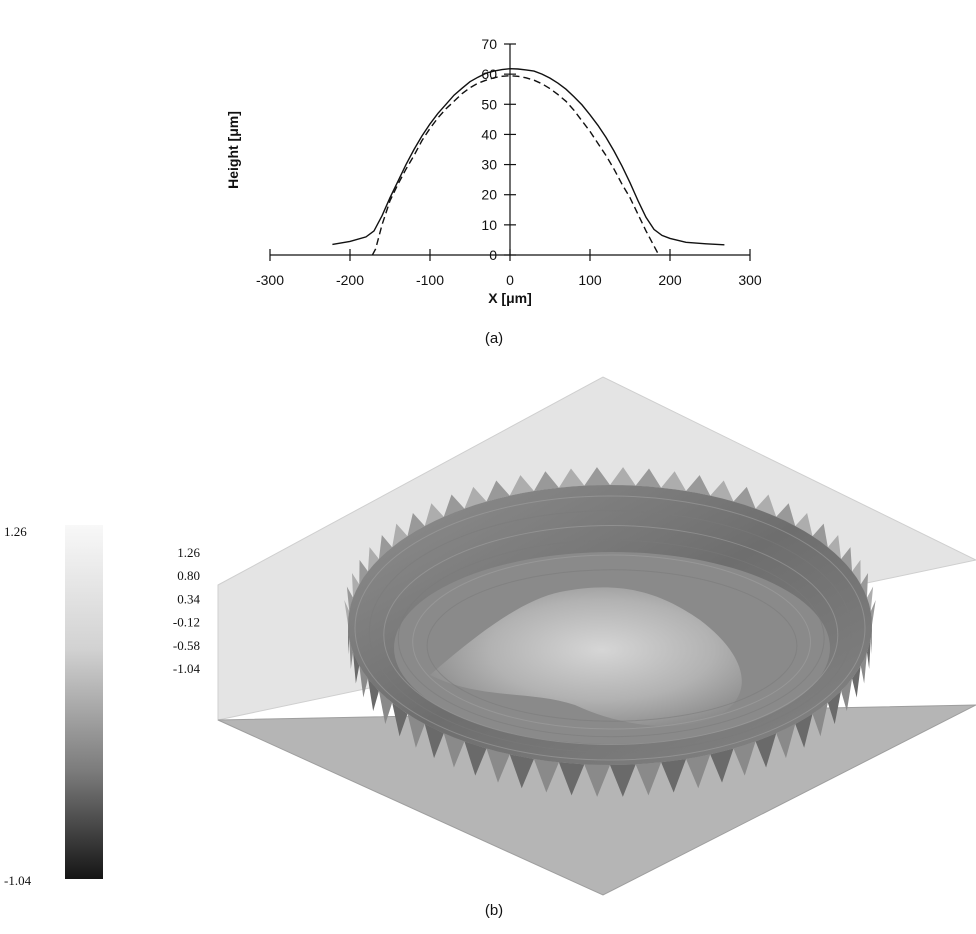  I want to click on z-tick-label: -0.12, so click(186, 622).